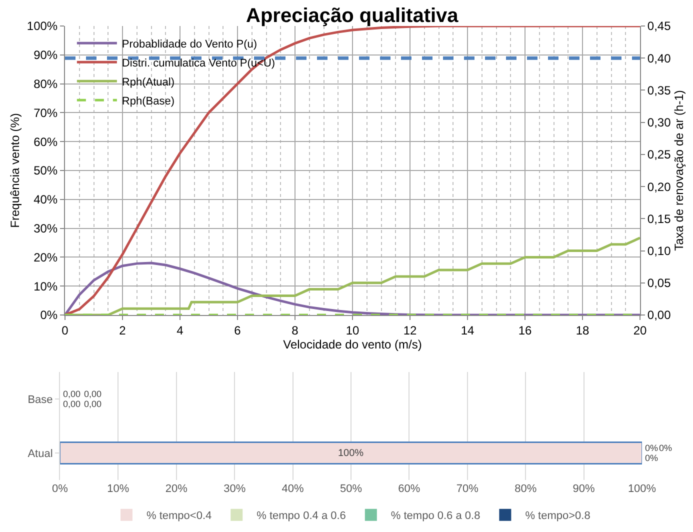 This screenshot has height=532, width=693. Describe the element at coordinates (679, 170) in the screenshot. I see `y2-axis-title: Taxa de renovação de ar (h-1)` at that location.